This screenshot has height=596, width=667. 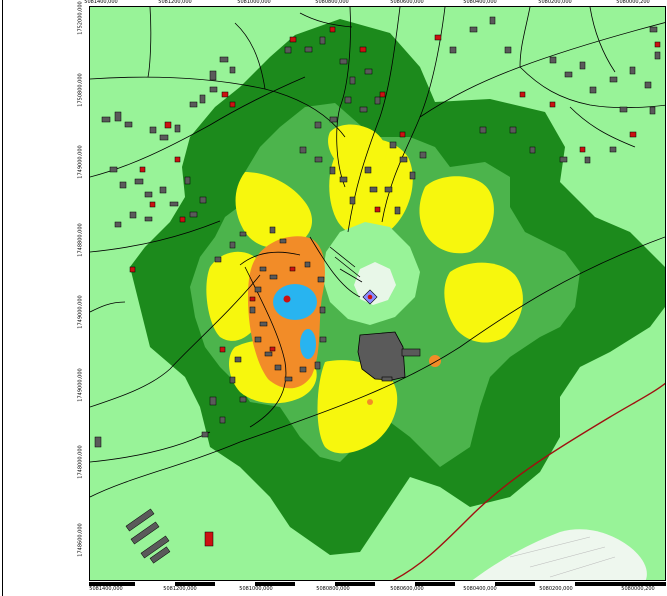 I want to click on bottom-tick-label: 5080000,200, so click(x=638, y=589).